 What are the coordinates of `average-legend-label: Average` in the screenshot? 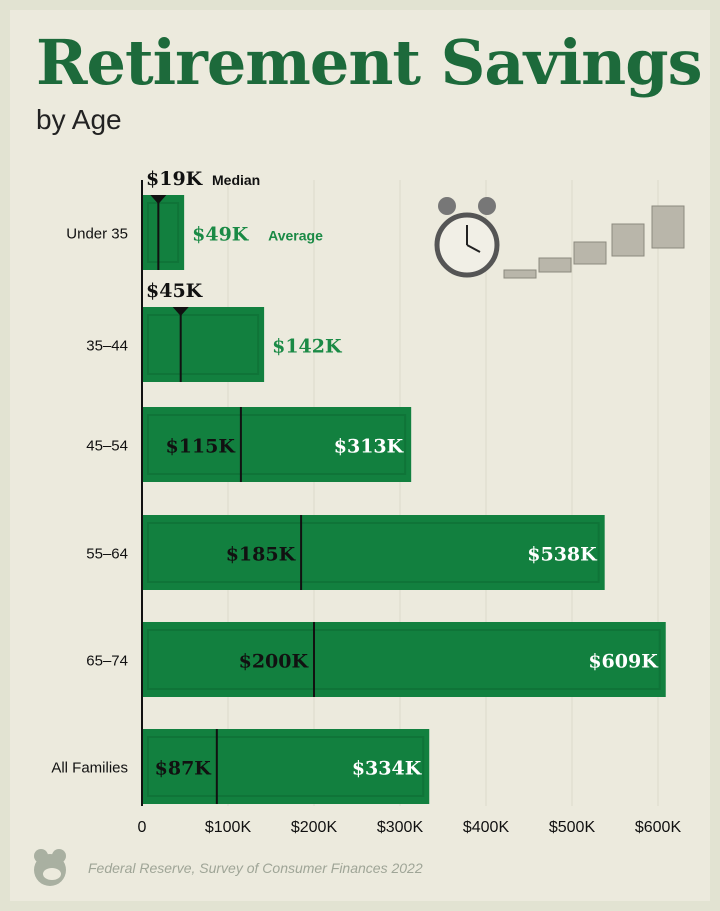 It's located at (295, 236).